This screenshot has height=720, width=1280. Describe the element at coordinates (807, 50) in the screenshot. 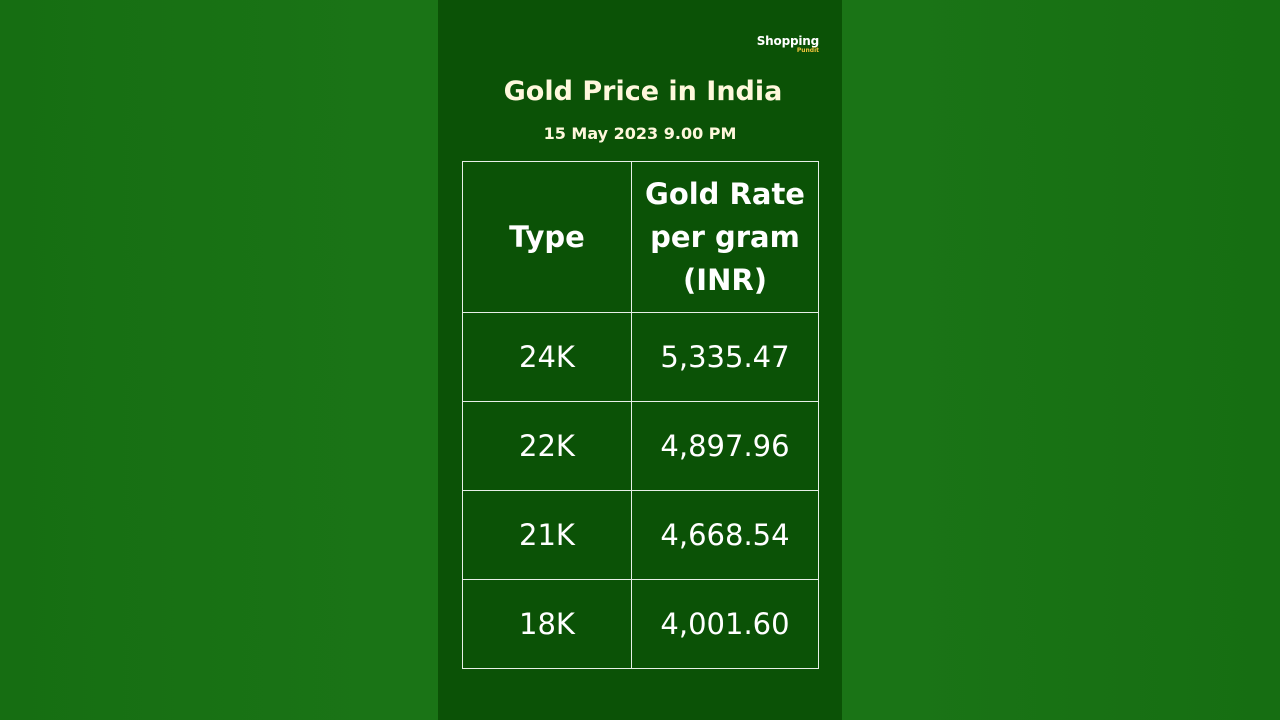

I see `logo-subtext: Pundit` at that location.